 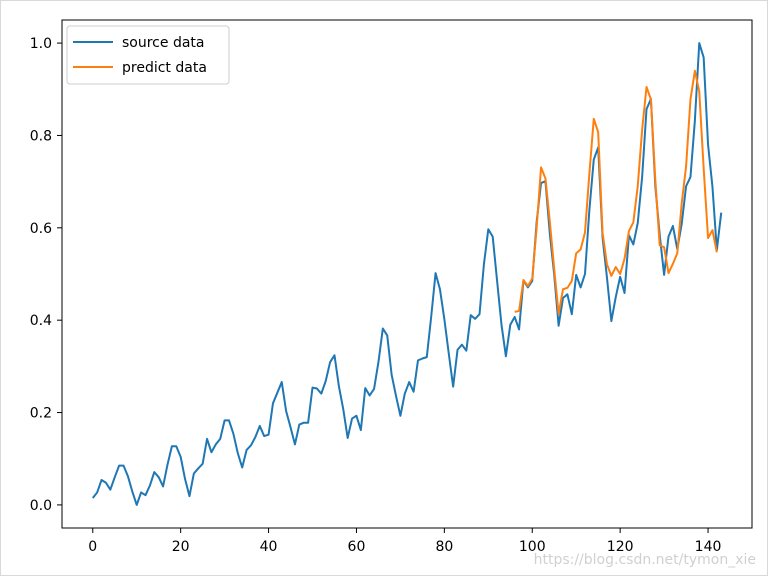 What do you see at coordinates (163, 43) in the screenshot?
I see `legend-label-source: source data` at bounding box center [163, 43].